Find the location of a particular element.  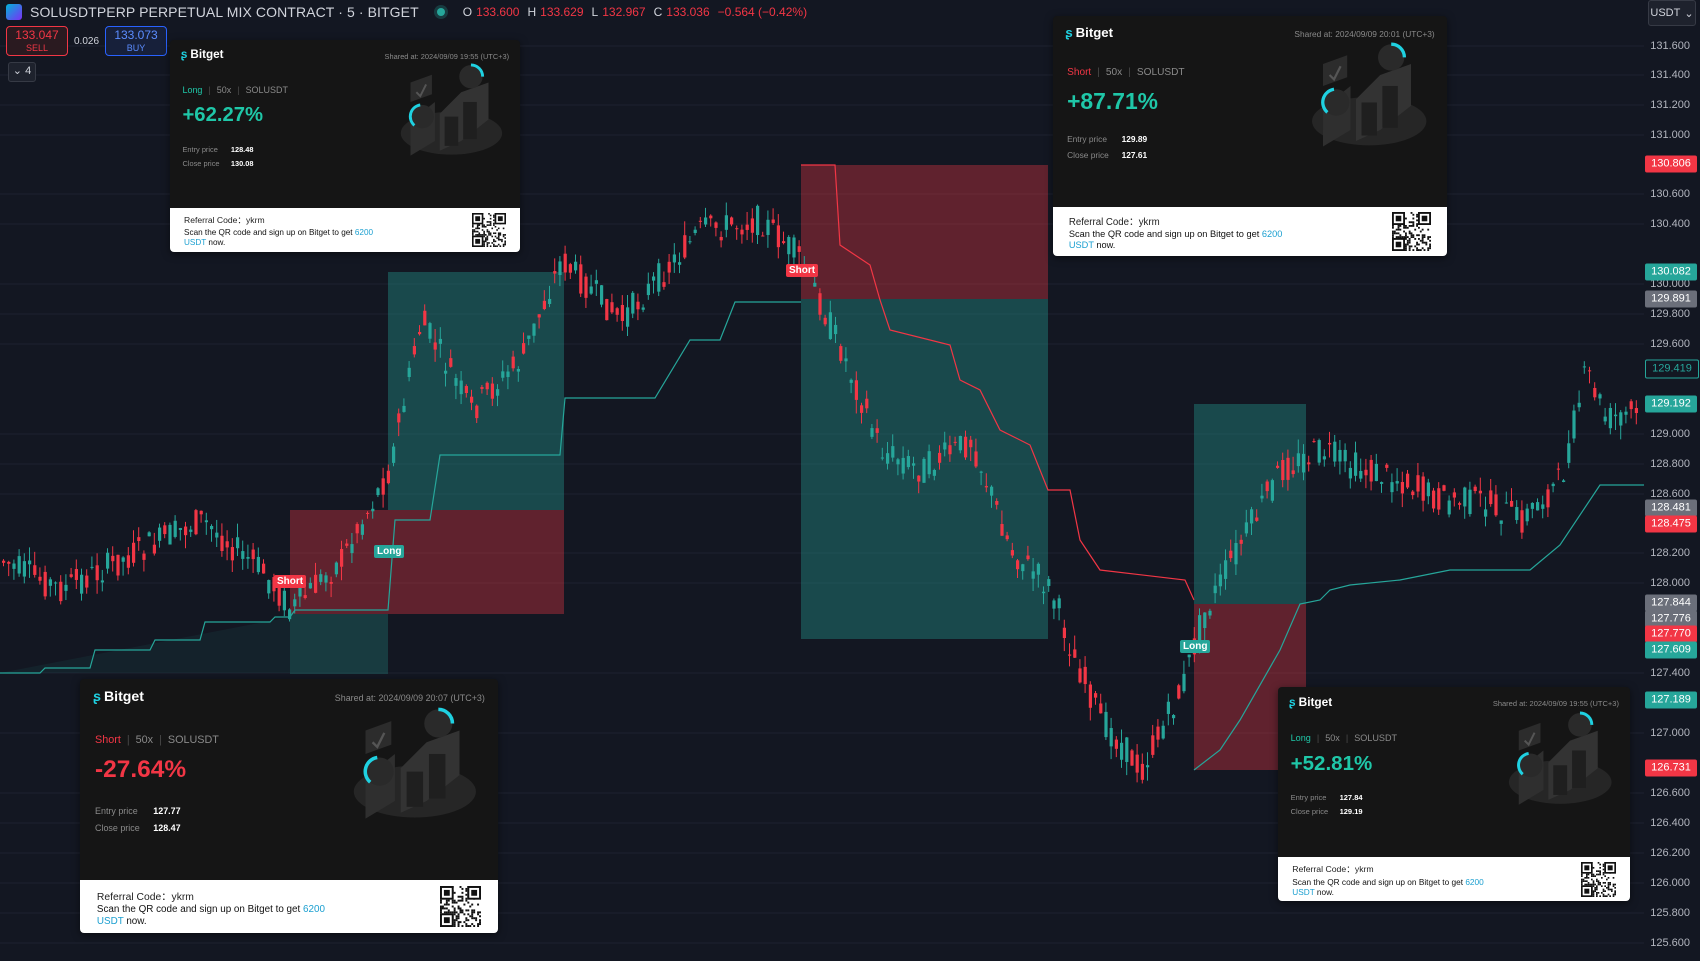

shared-timestamp: Shared at: 2024/09/09 20:07 (UTC+3) is located at coordinates (409, 698).